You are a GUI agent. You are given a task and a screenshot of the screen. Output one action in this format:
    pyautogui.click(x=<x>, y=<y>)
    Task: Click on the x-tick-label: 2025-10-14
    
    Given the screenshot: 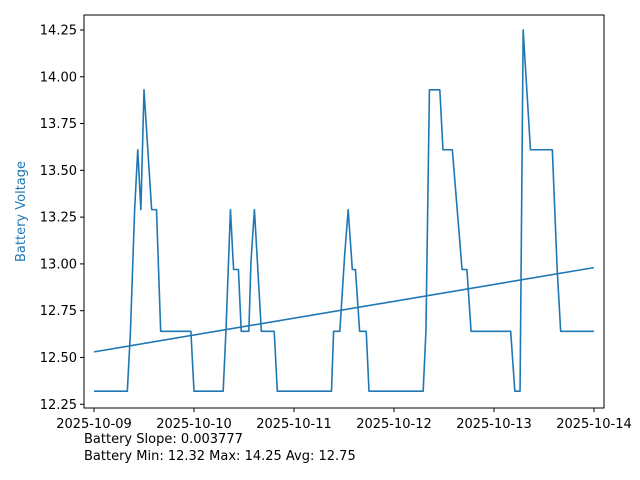 What is the action you would take?
    pyautogui.click(x=594, y=424)
    